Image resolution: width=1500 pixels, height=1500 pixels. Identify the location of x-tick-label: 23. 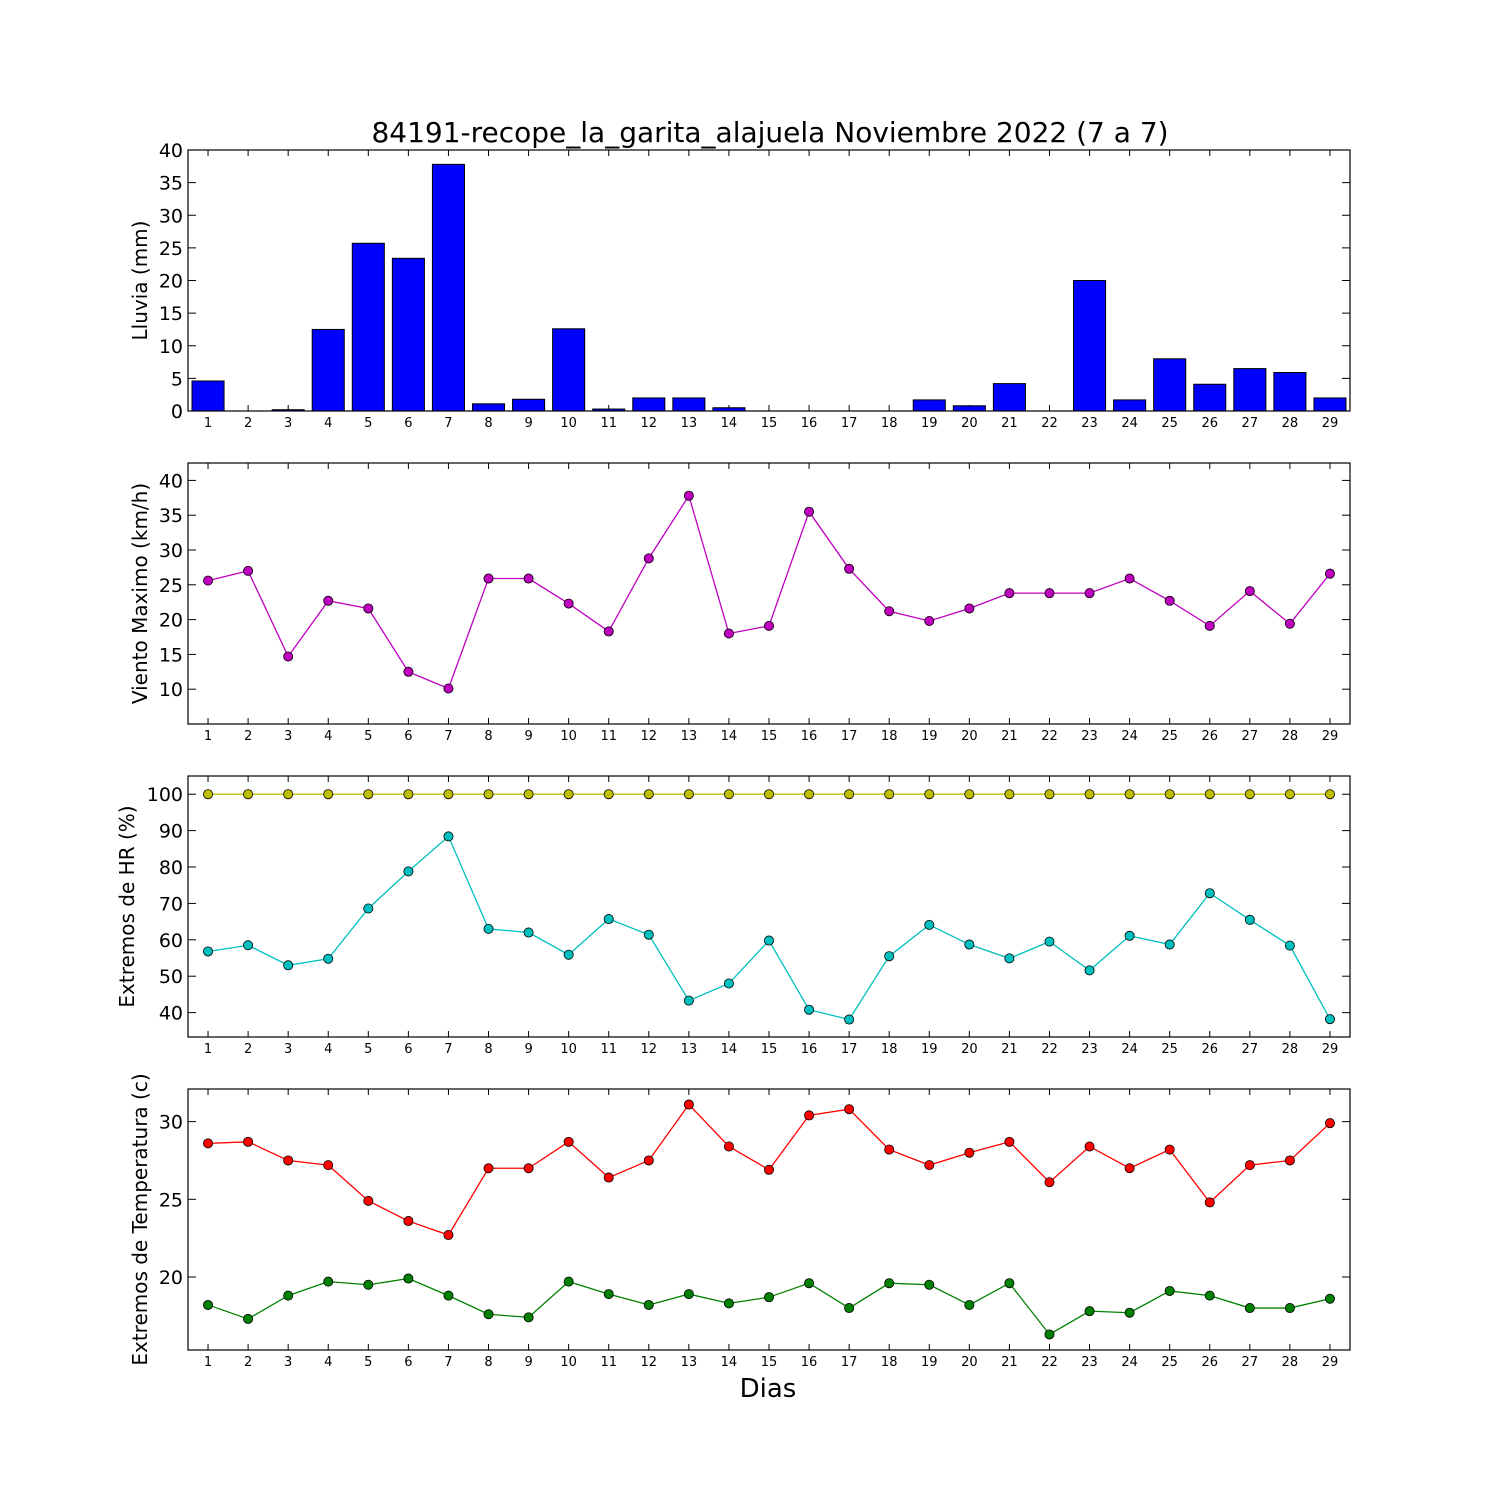
(1089, 423).